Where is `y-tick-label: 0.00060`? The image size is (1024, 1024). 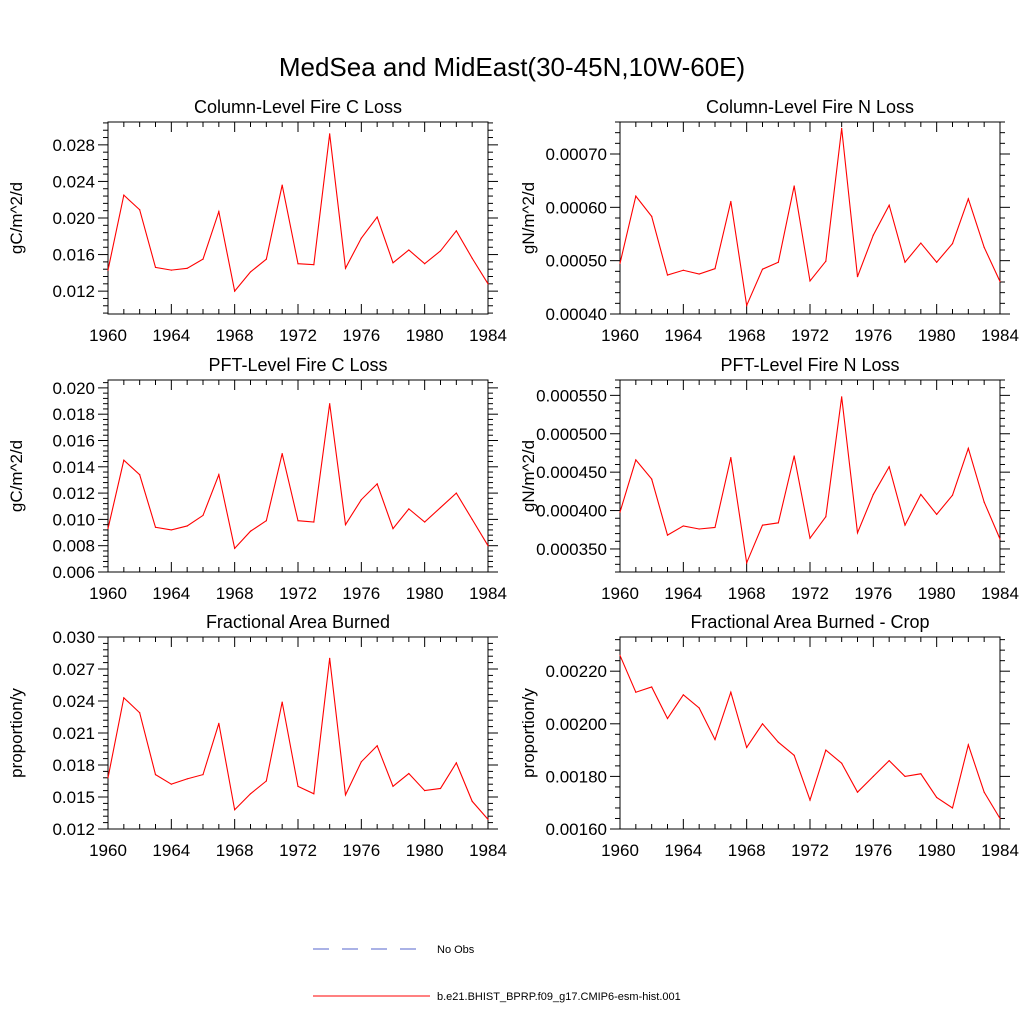
y-tick-label: 0.00060 is located at coordinates (576, 207).